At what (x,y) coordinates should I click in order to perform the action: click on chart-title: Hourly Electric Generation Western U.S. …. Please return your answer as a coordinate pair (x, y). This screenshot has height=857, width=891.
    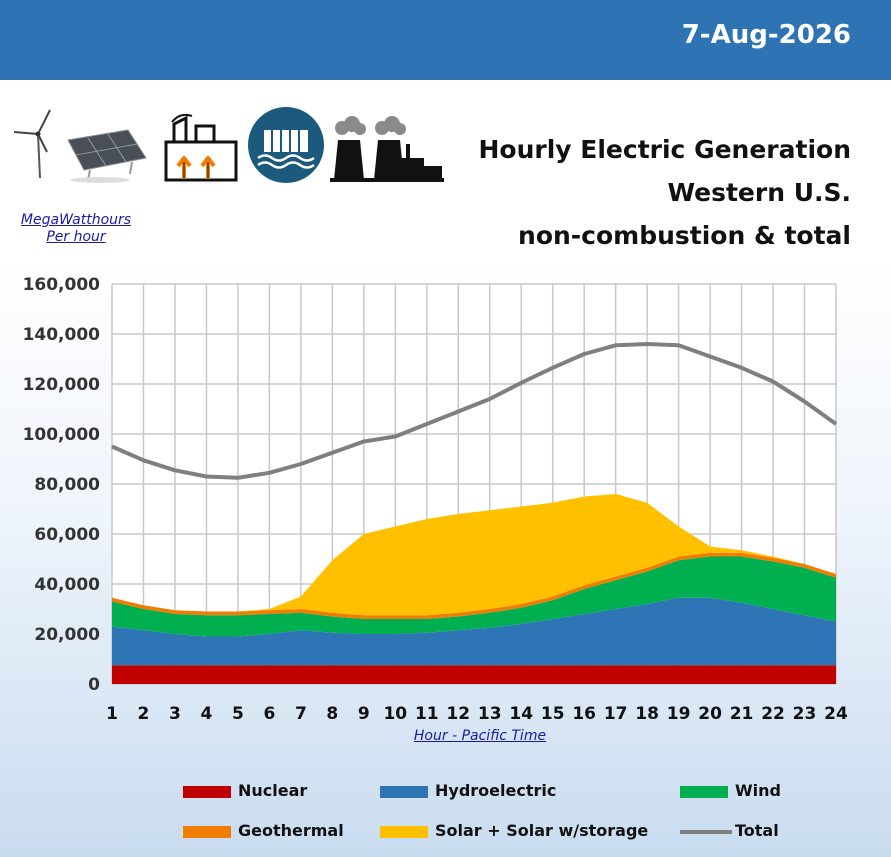
    Looking at the image, I should click on (664, 192).